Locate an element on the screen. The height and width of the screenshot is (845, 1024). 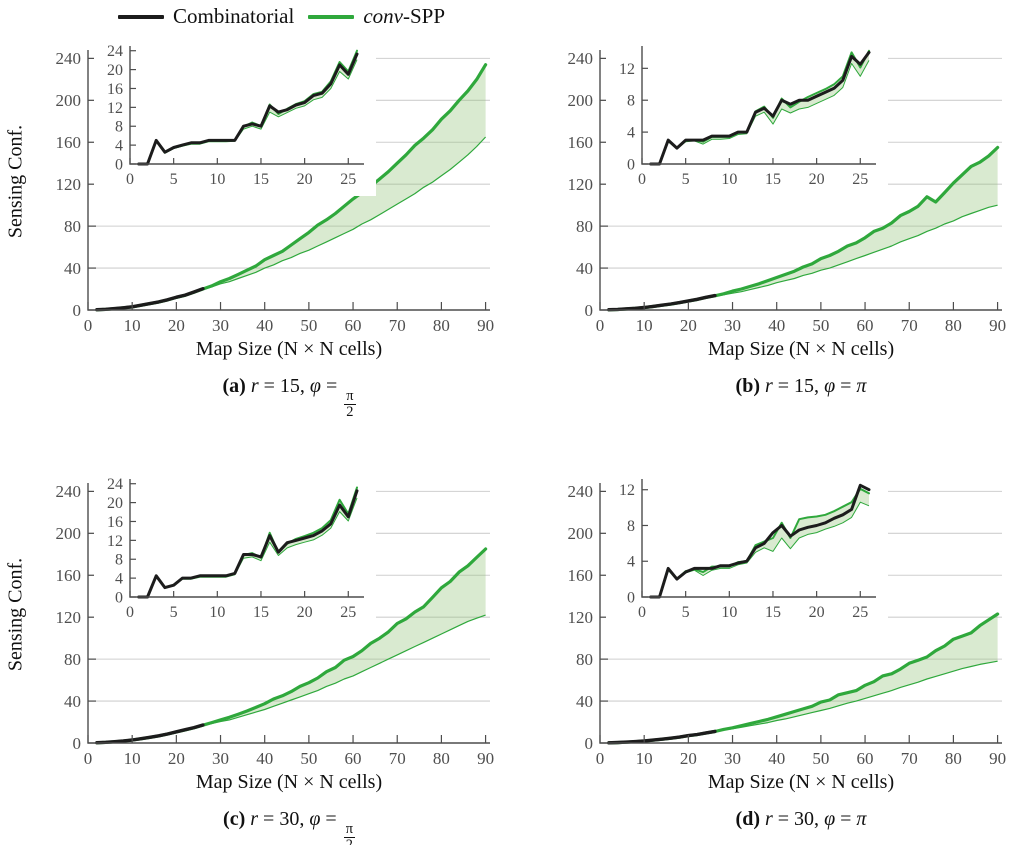
legend-item-combinatorial: Combinatorial is located at coordinates (206, 16).